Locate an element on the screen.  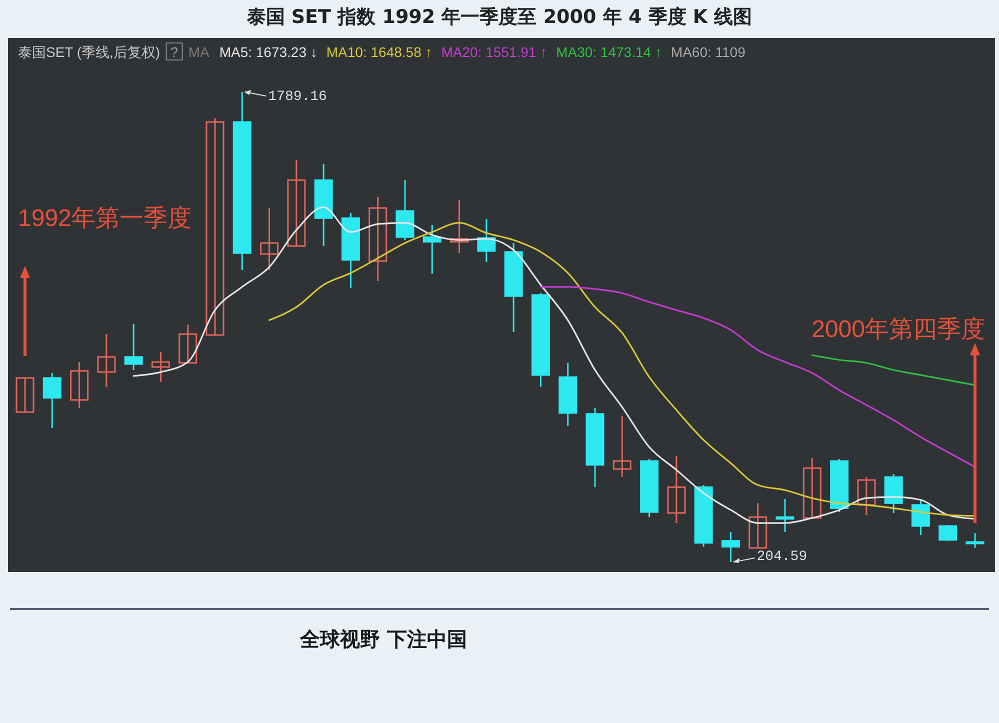
text: 全球视野 下注中国 is located at coordinates (383, 639).